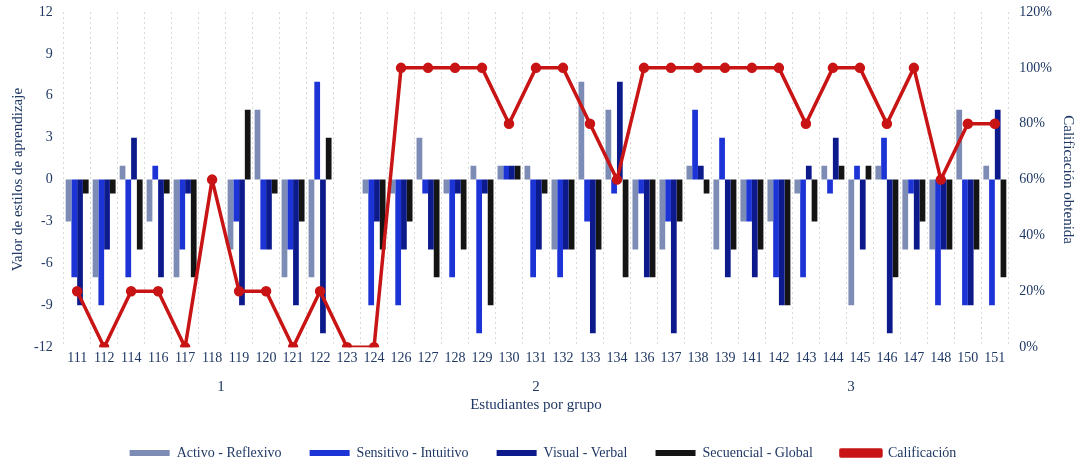 This screenshot has height=470, width=1091. What do you see at coordinates (49, 137) in the screenshot?
I see `y-tick-label: 3` at bounding box center [49, 137].